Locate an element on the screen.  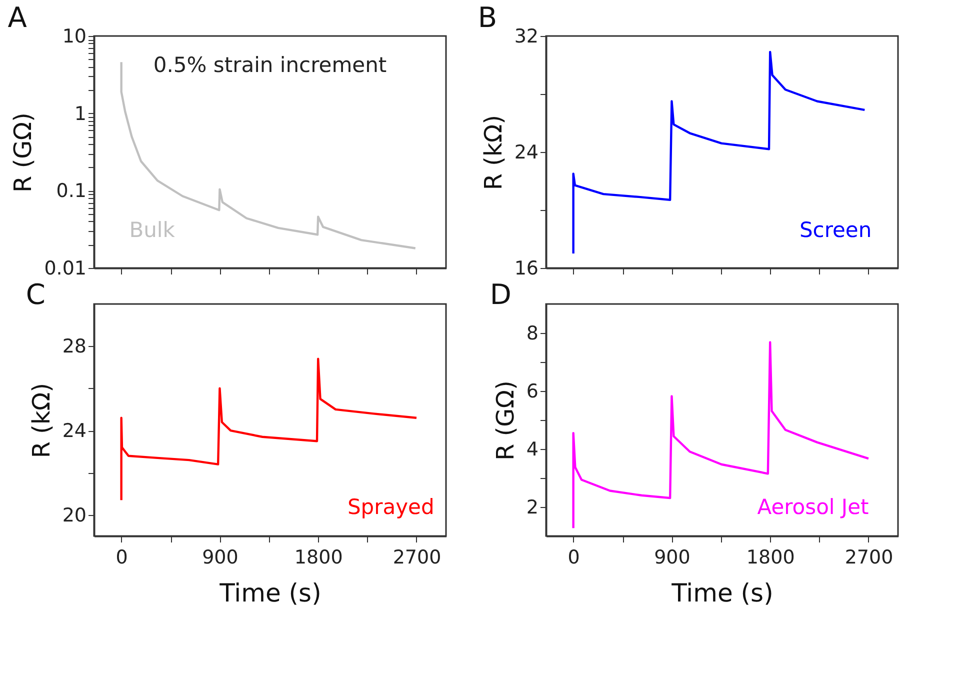
series-label: Bulk is located at coordinates (152, 230).